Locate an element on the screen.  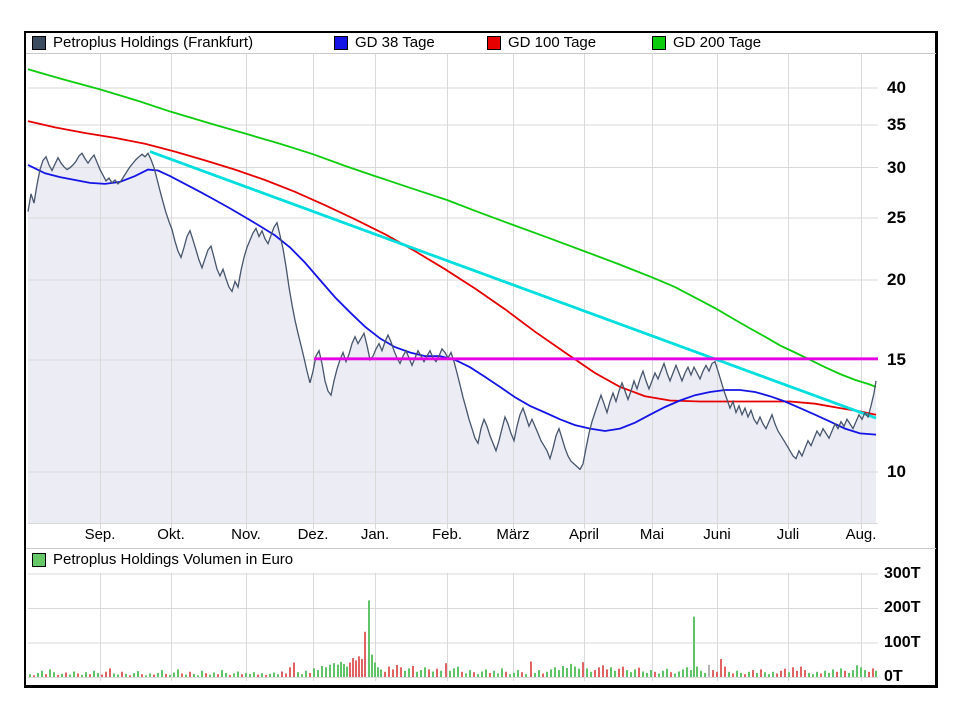
x-axis-label: Sep. is located at coordinates (100, 534).